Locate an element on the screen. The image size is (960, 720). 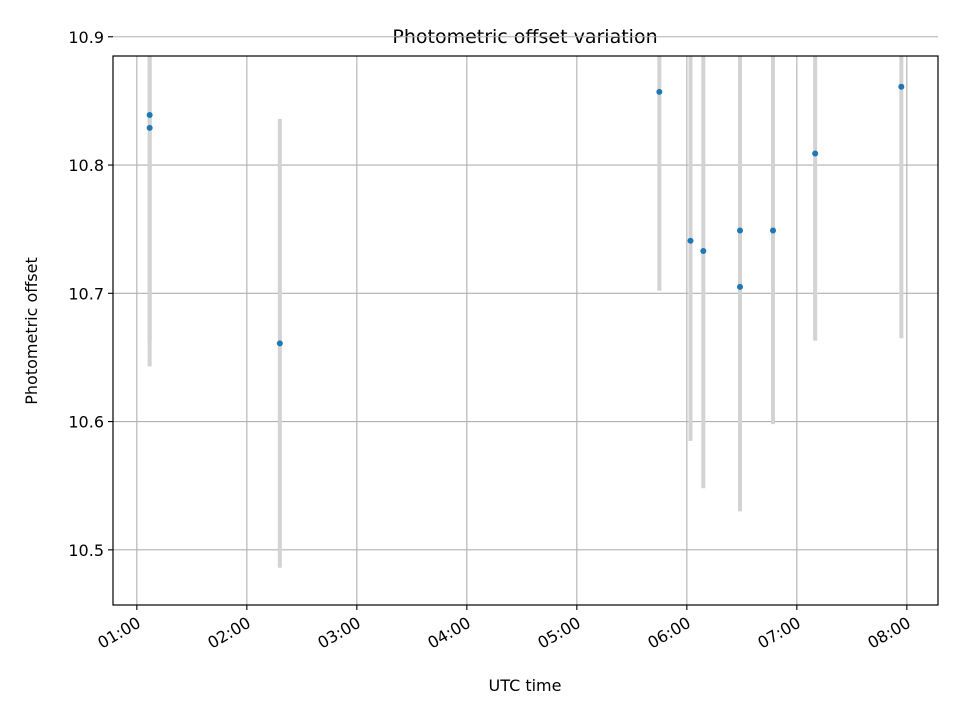
y-tick-label: 10.5 is located at coordinates (86, 550).